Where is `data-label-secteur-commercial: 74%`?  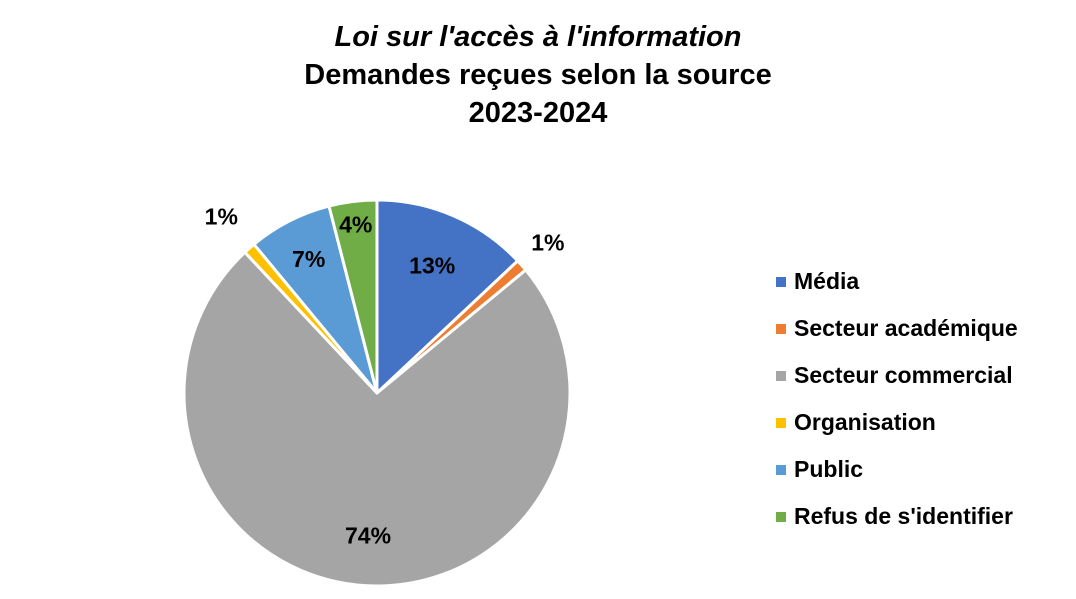 data-label-secteur-commercial: 74% is located at coordinates (368, 536).